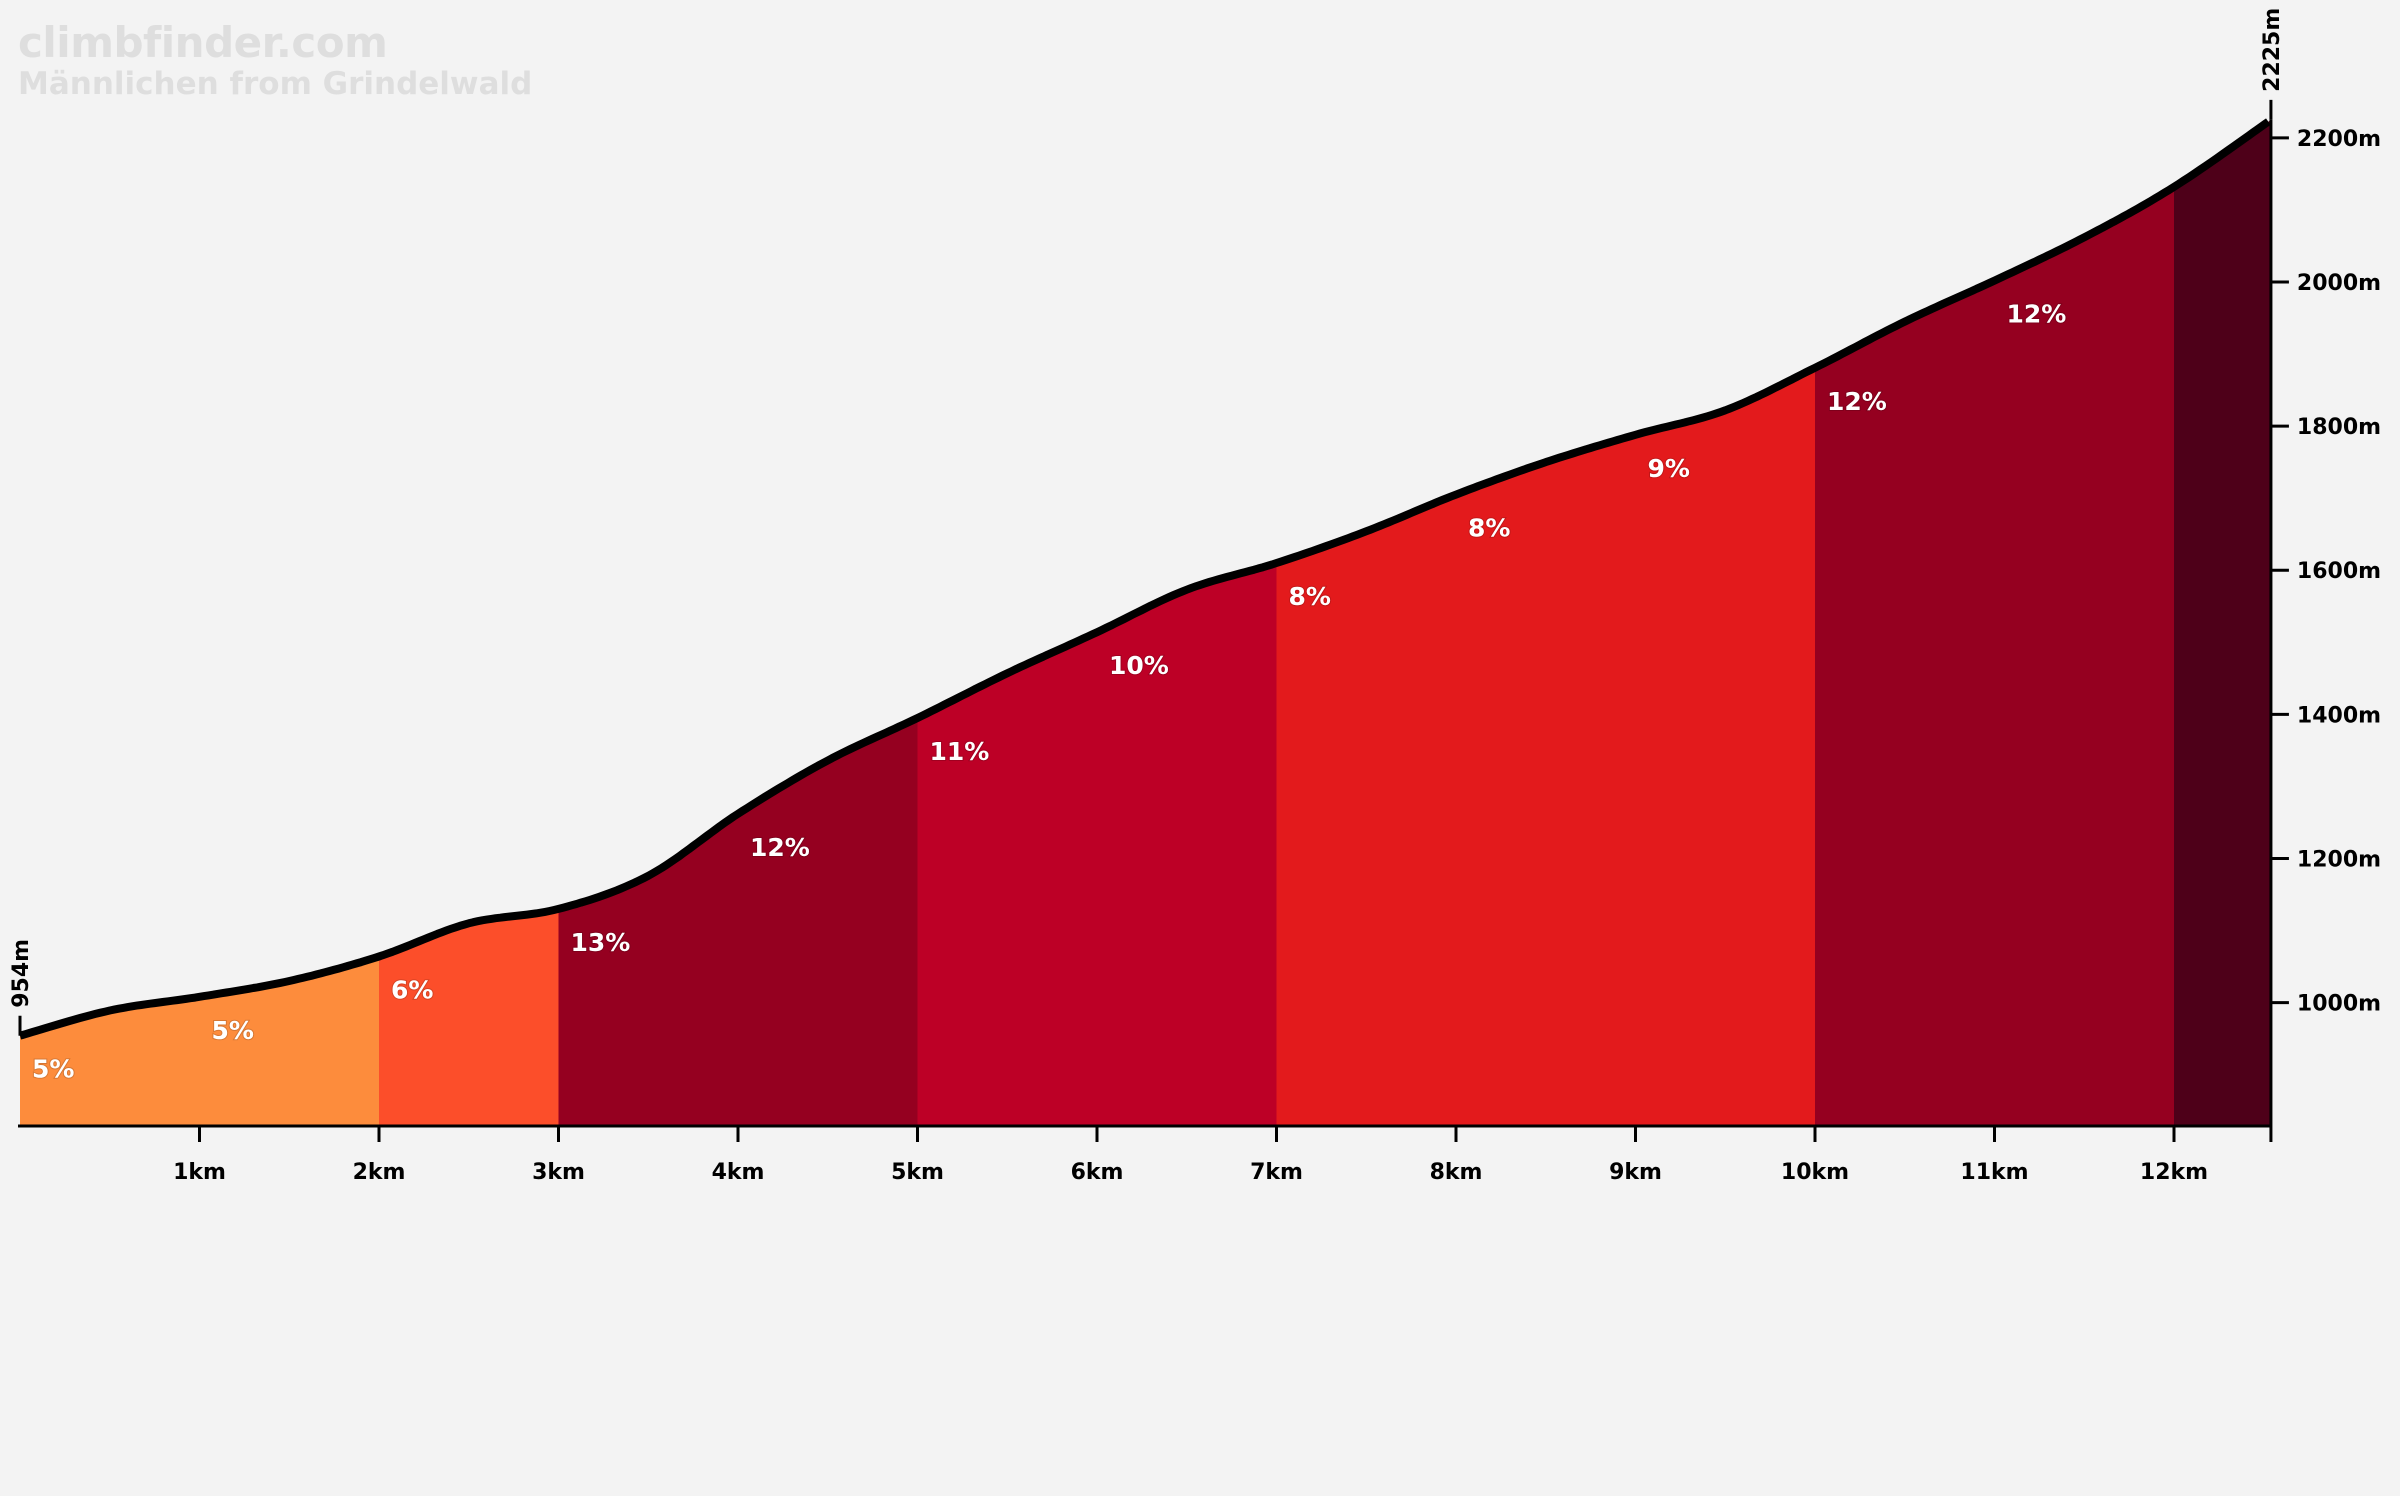  I want to click on gradient-label: 11%, so click(960, 751).